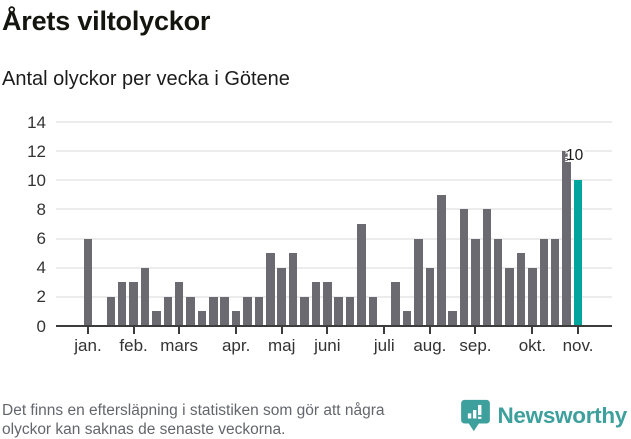  What do you see at coordinates (36, 151) in the screenshot?
I see `y-axis-label: 12` at bounding box center [36, 151].